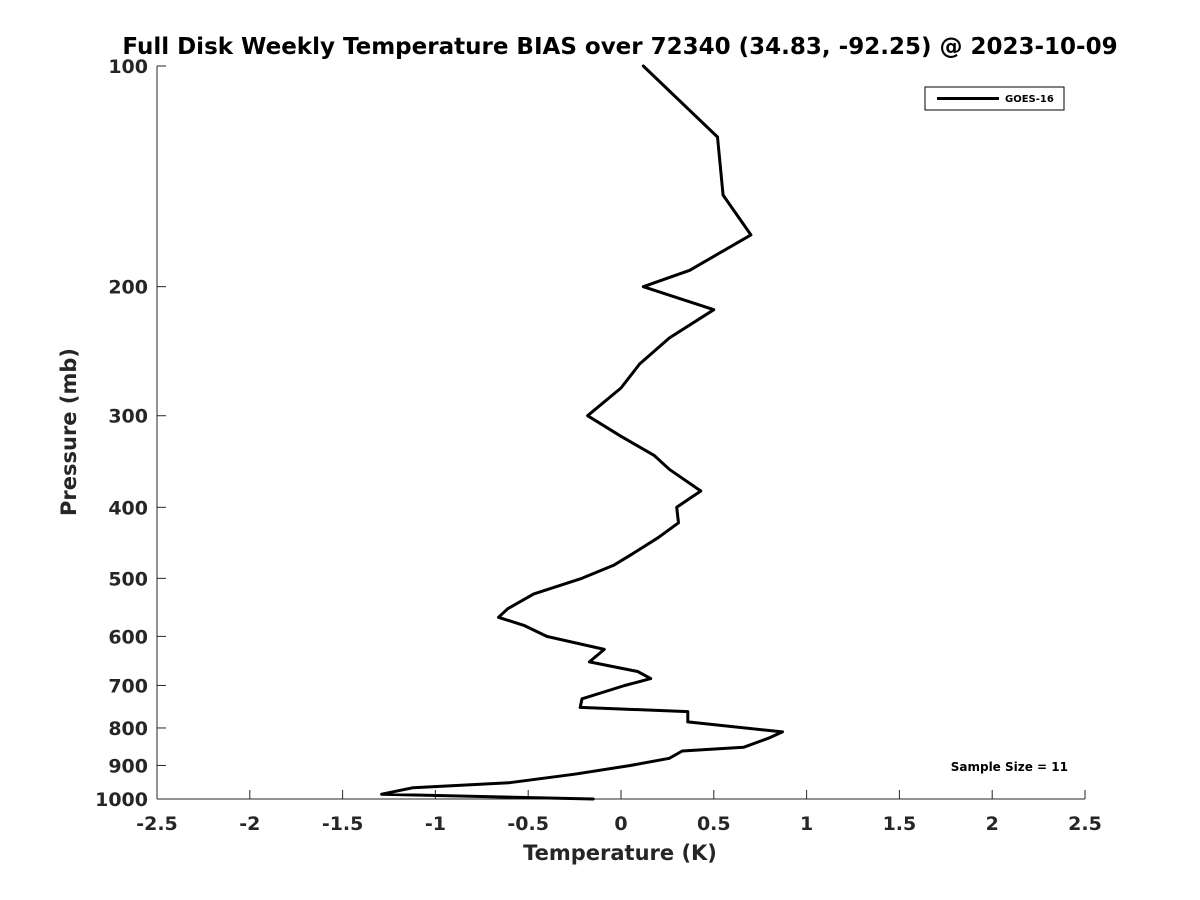 The height and width of the screenshot is (900, 1200). Describe the element at coordinates (128, 686) in the screenshot. I see `y-tick-label: 700` at that location.